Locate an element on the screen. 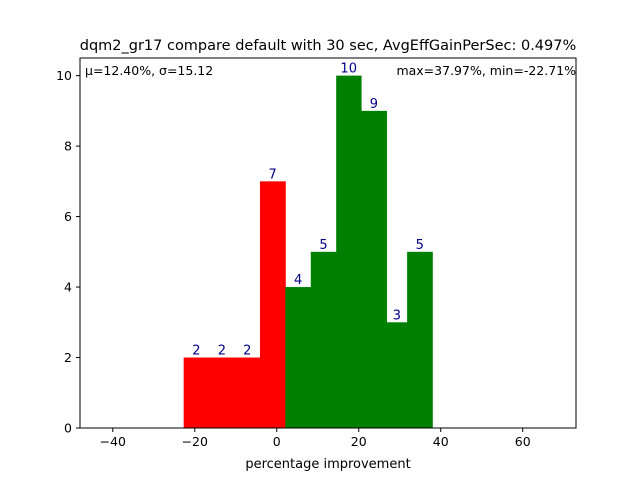  y-tick-label: 8 is located at coordinates (68, 146).